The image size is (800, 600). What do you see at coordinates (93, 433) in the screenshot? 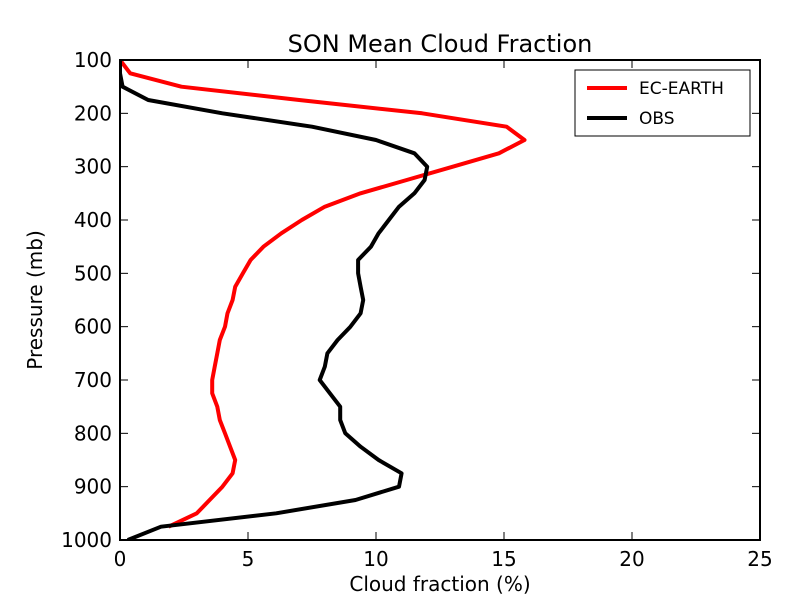
I see `y-tick-label: 800` at bounding box center [93, 433].